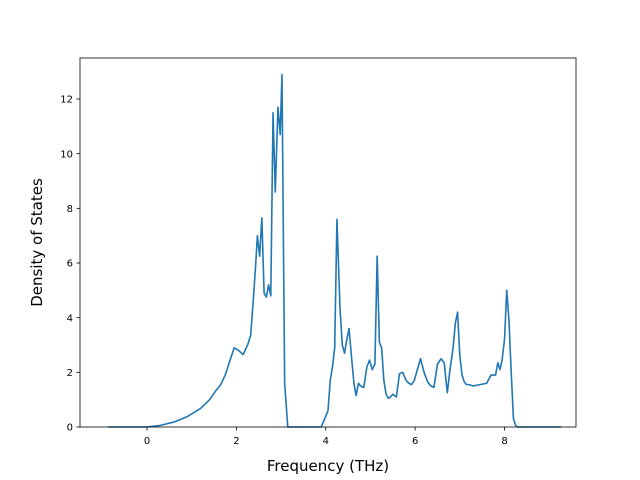  Describe the element at coordinates (326, 441) in the screenshot. I see `x-tick-label: 4` at that location.